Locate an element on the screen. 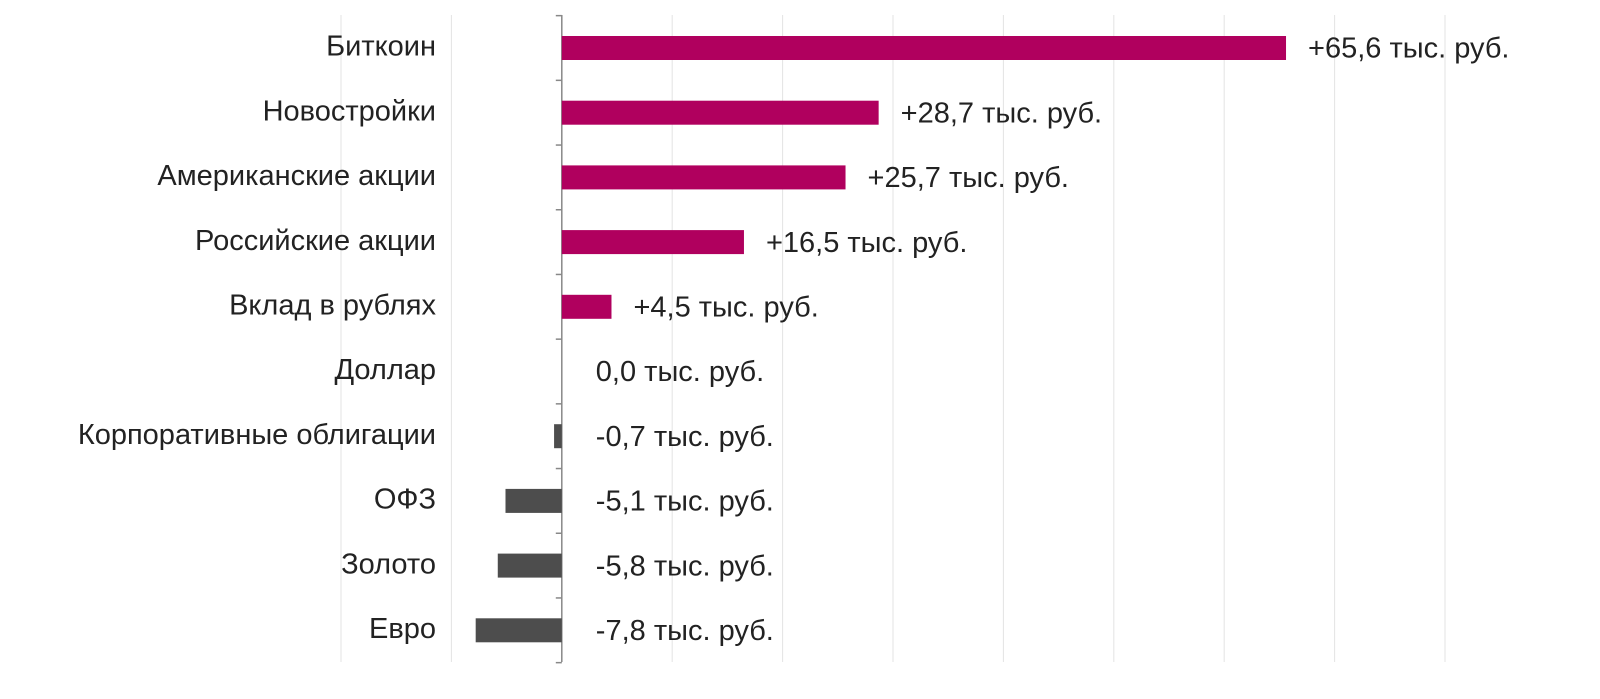  category-label: Биткоин is located at coordinates (381, 47).